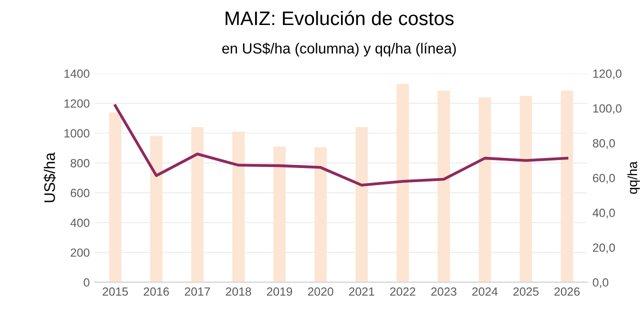 This screenshot has width=640, height=334. What do you see at coordinates (77, 133) in the screenshot?
I see `y-tick-label: 1000` at bounding box center [77, 133].